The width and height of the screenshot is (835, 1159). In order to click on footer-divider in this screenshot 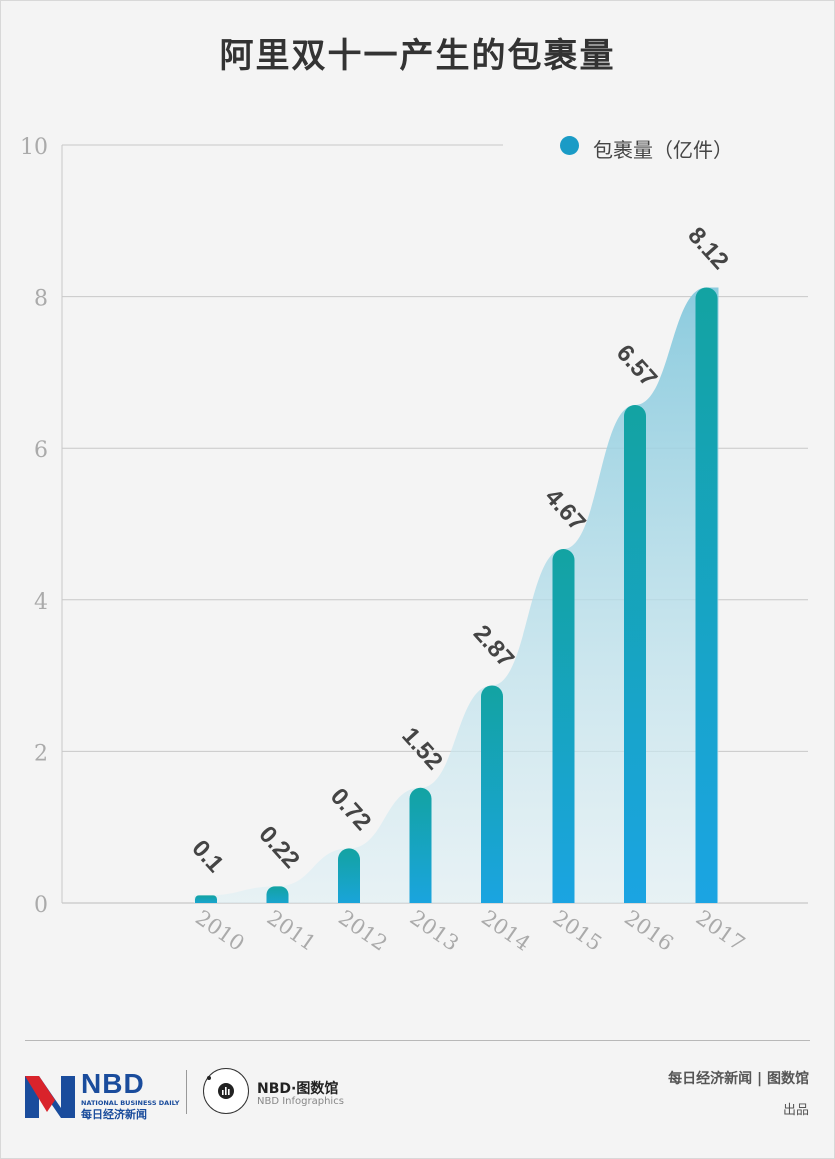, I will do `click(417, 1040)`.